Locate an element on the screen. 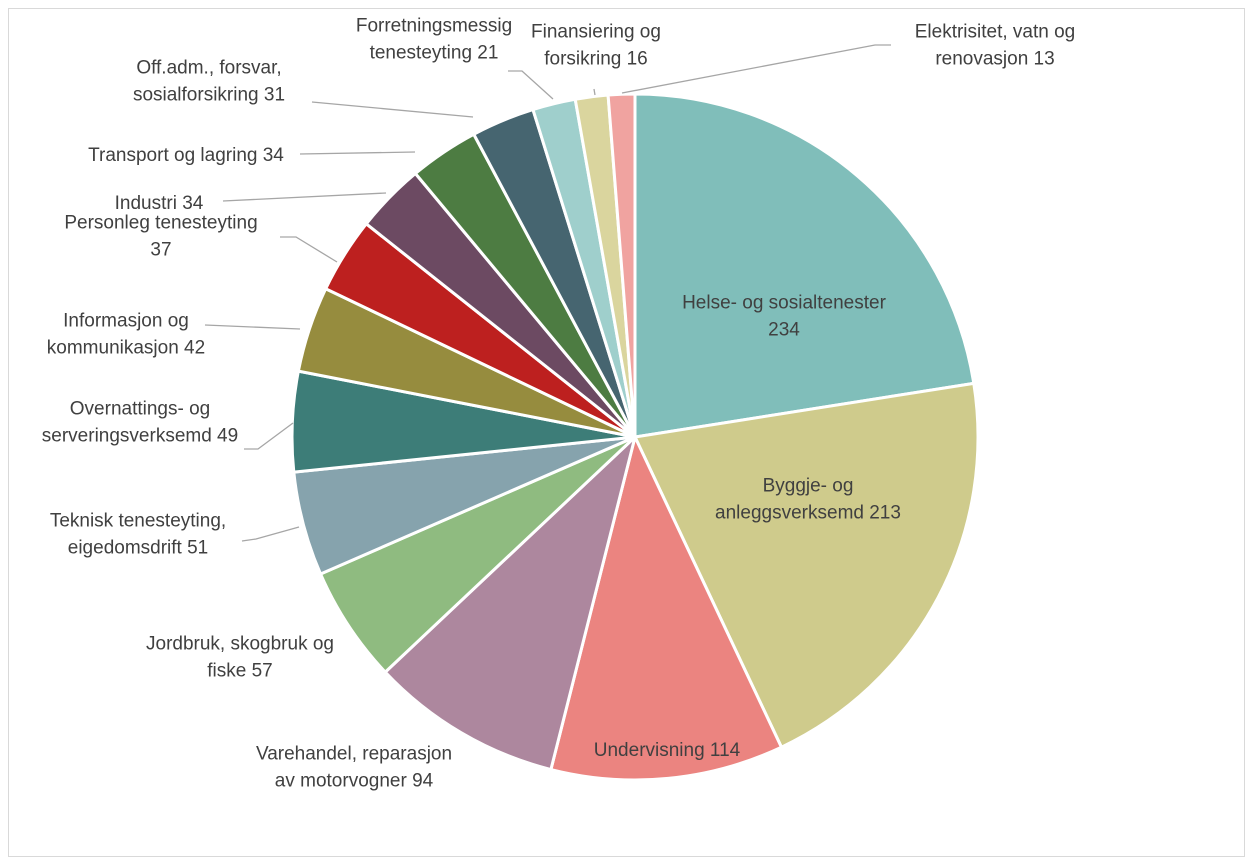 The image size is (1255, 865). slice-label-line: Forretningsmessig is located at coordinates (434, 26).